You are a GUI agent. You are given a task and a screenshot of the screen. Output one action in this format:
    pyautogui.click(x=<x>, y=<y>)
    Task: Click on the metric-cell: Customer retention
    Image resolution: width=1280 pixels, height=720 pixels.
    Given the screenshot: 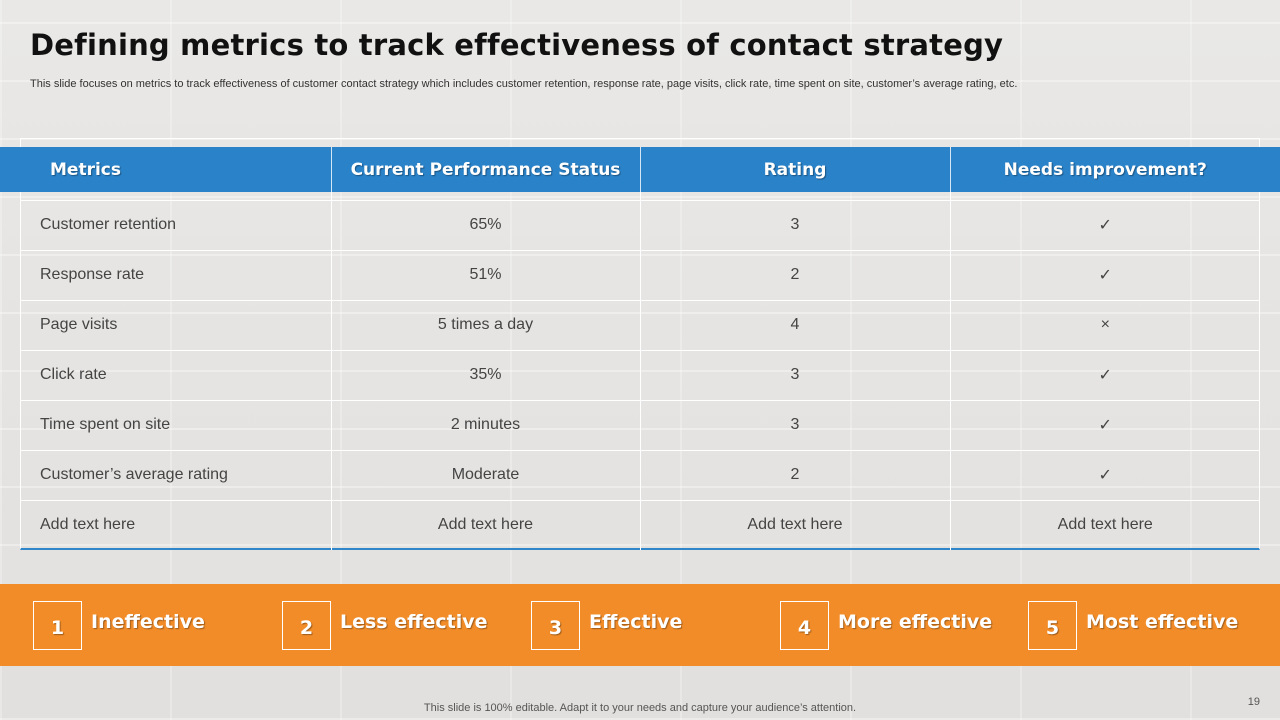 What is the action you would take?
    pyautogui.click(x=175, y=224)
    